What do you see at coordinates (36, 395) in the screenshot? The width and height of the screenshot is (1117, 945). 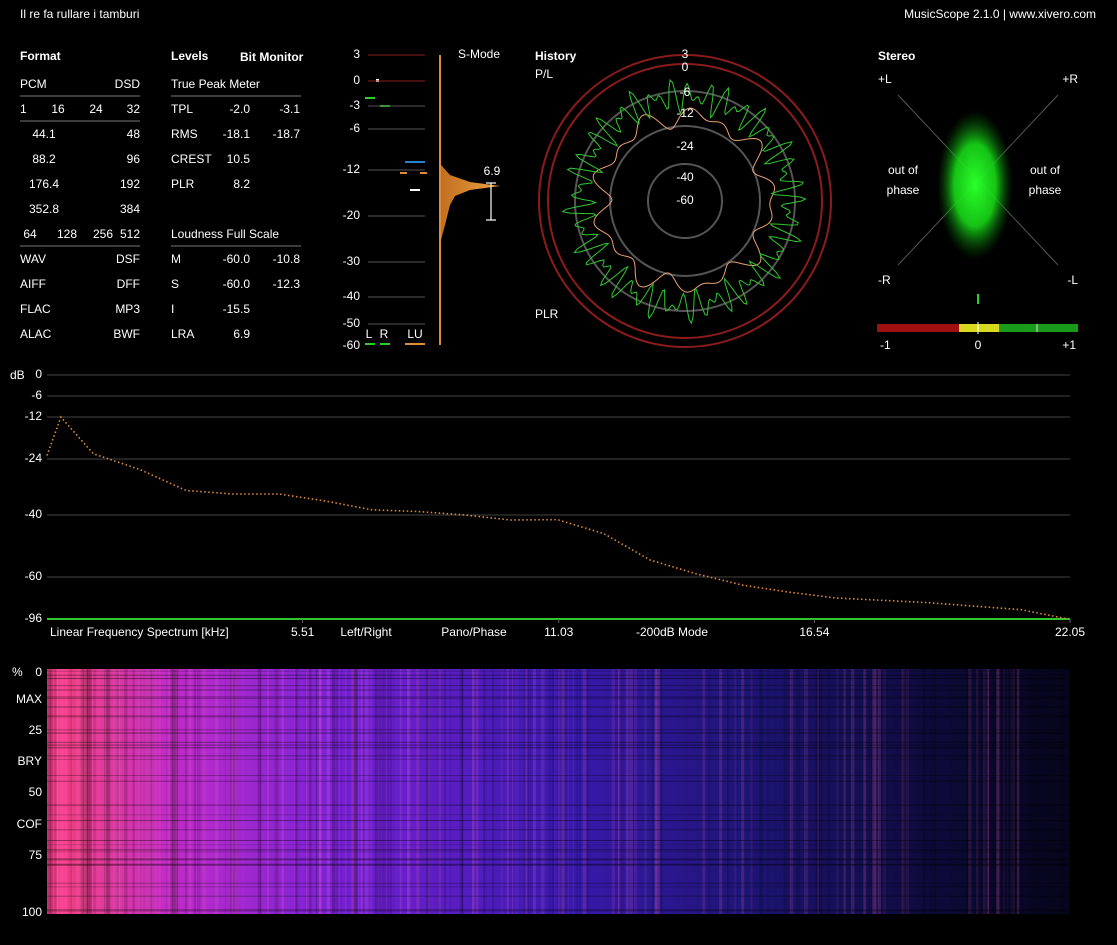 I see `y-tick-label: -6` at bounding box center [36, 395].